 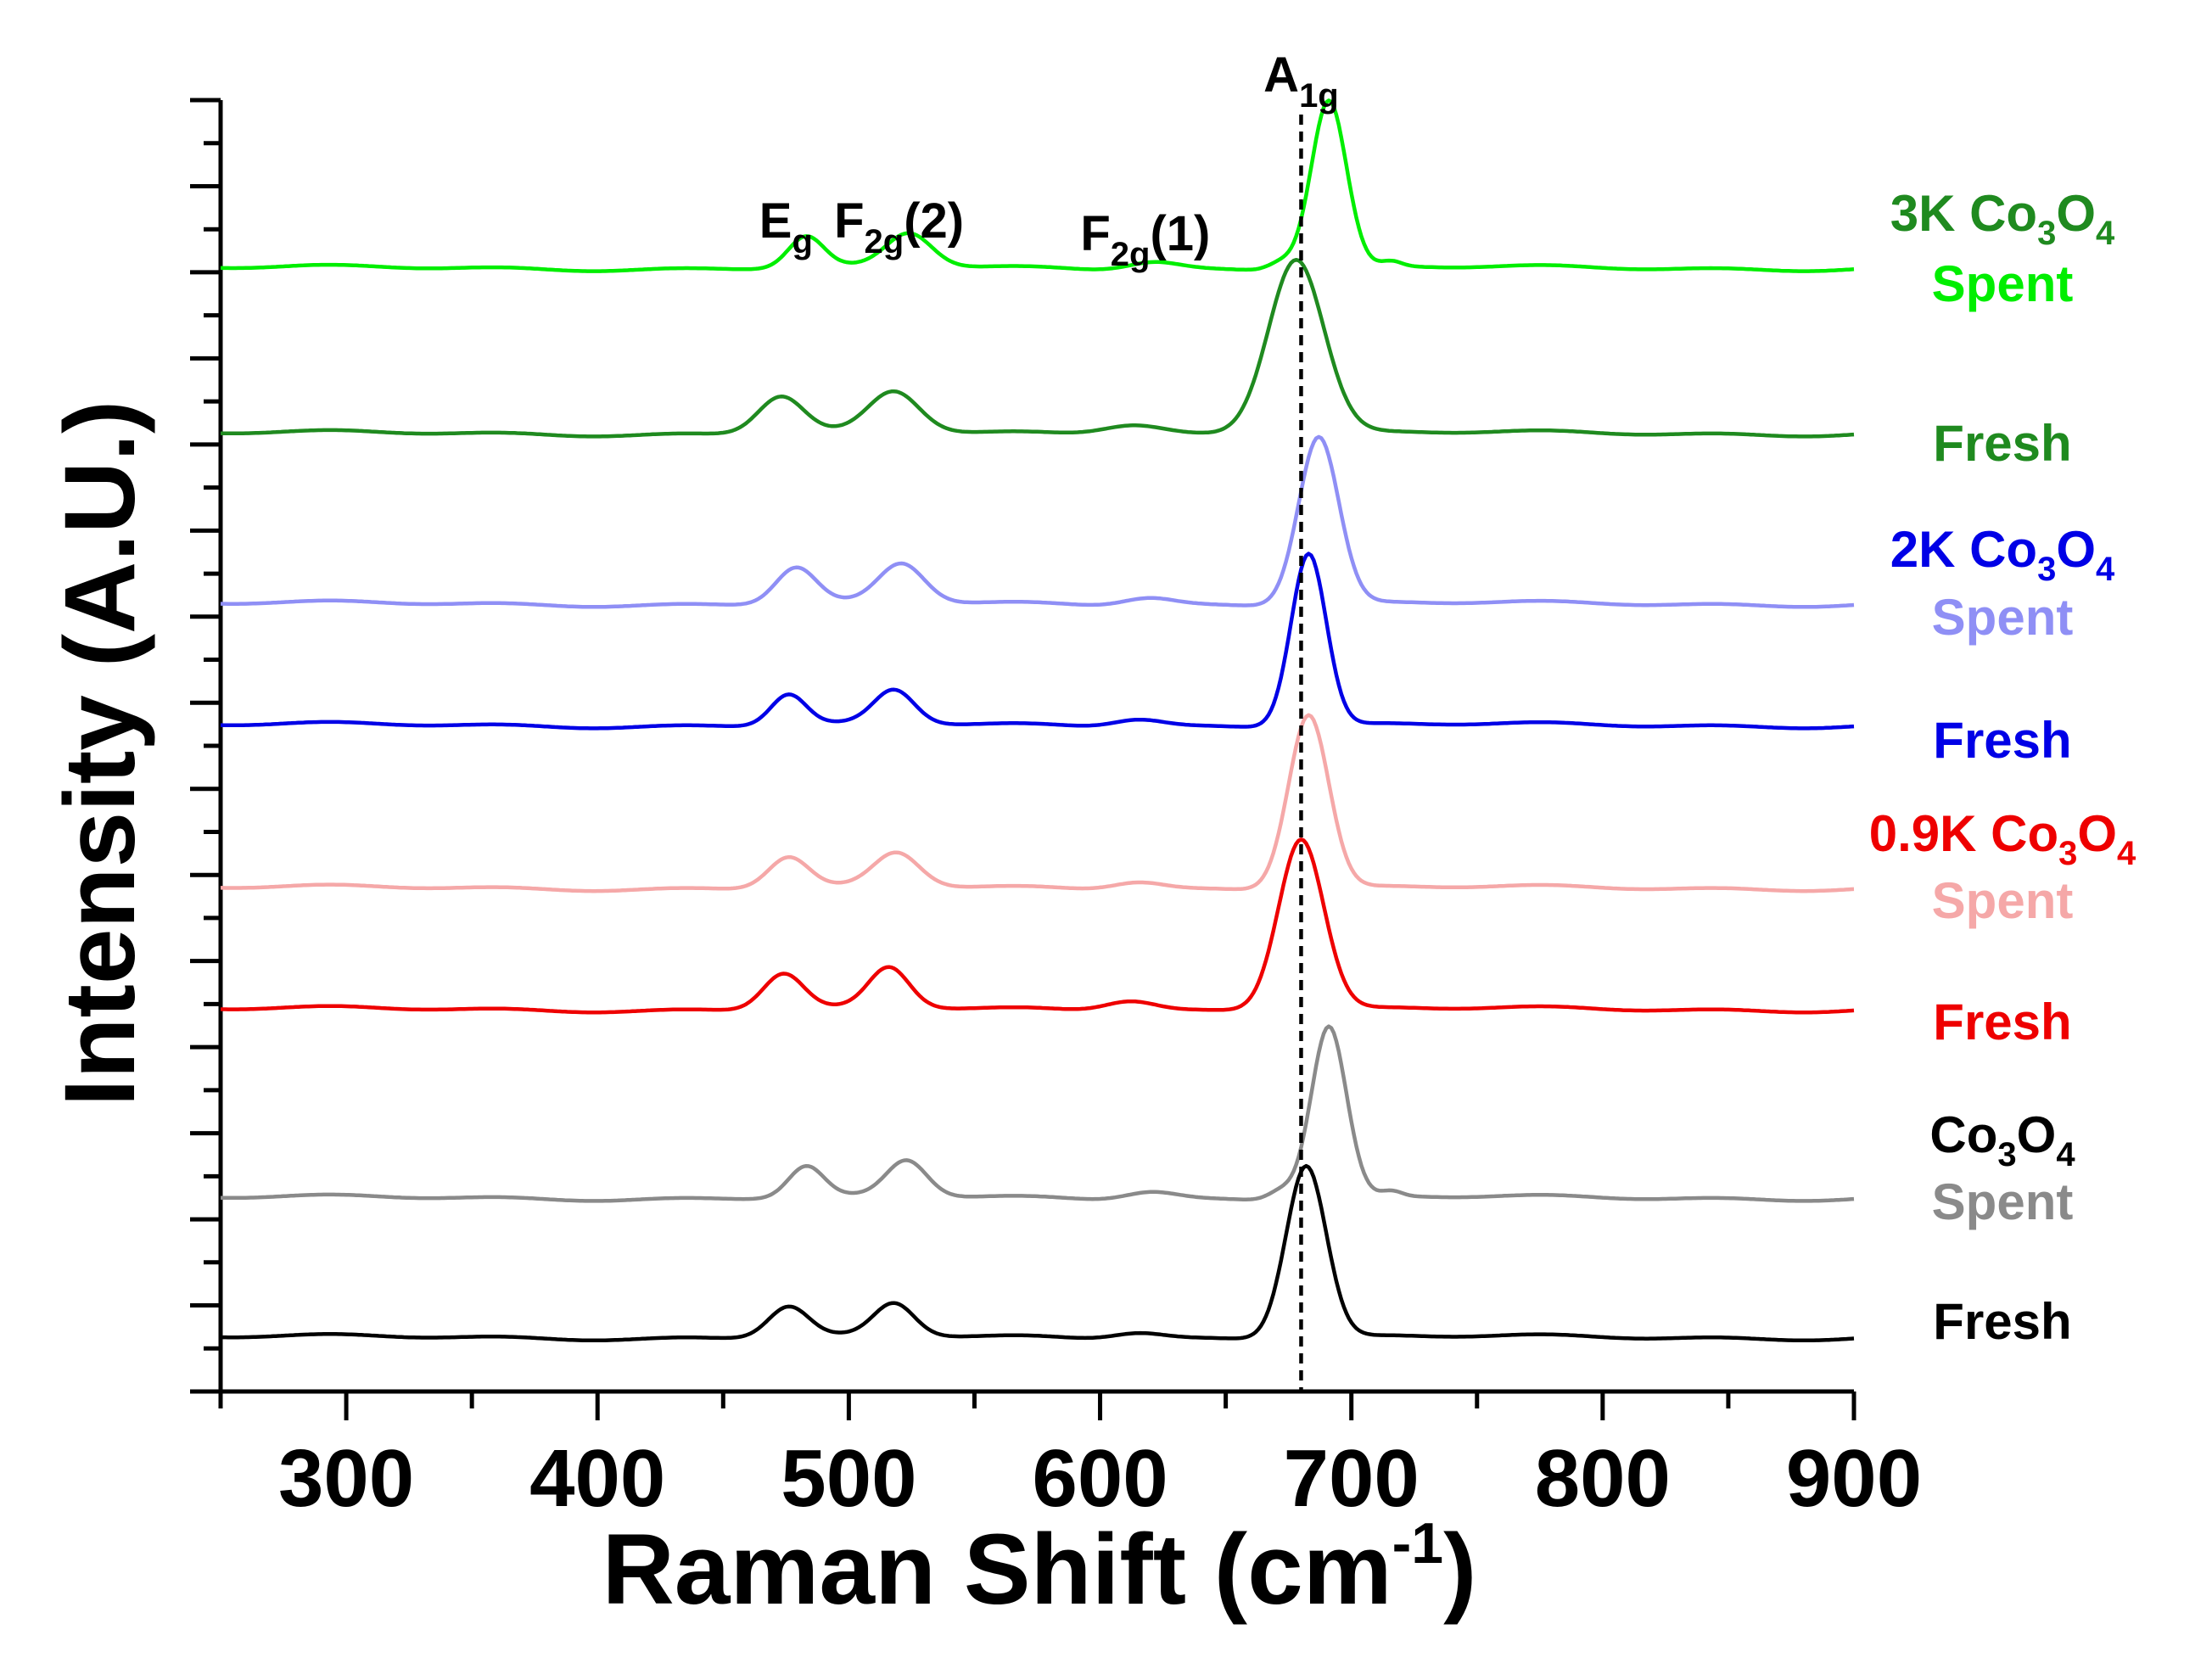 What do you see at coordinates (2002, 554) in the screenshot?
I see `series-name-label: 2K Co3O4` at bounding box center [2002, 554].